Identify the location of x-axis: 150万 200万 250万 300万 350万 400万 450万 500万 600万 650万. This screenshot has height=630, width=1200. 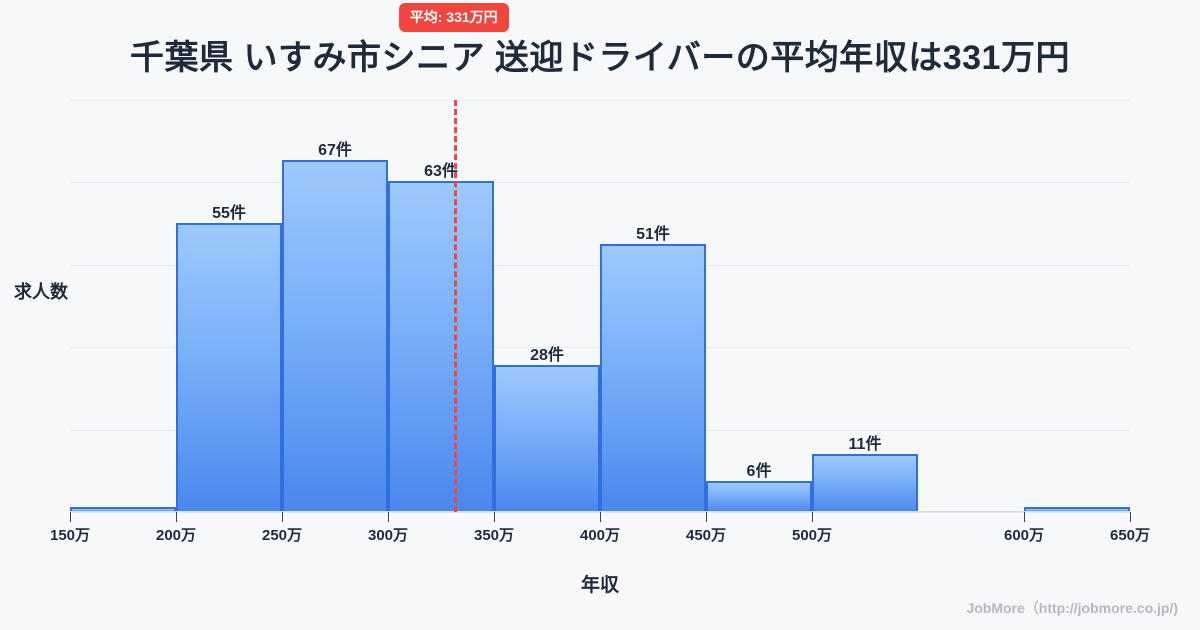
(600, 532).